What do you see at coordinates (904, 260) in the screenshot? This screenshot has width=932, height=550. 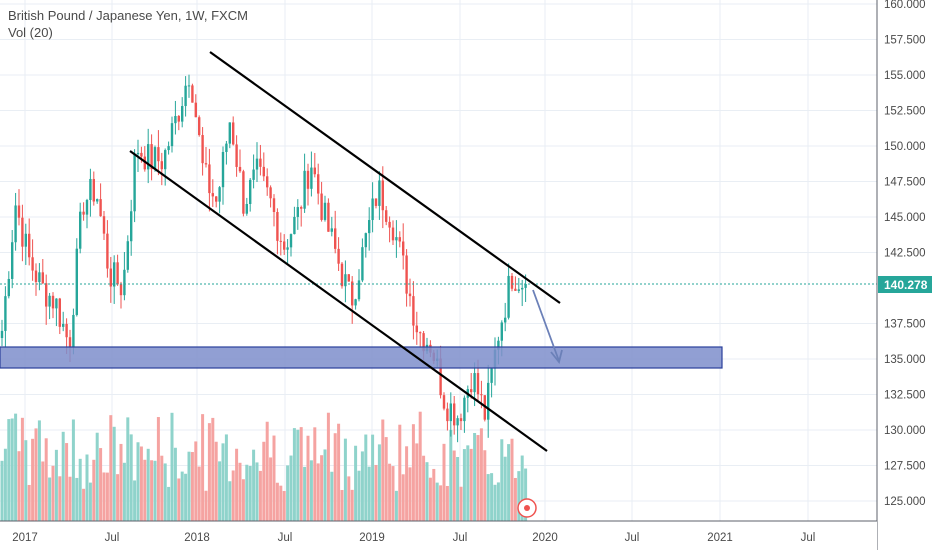 I see `price-scale` at bounding box center [904, 260].